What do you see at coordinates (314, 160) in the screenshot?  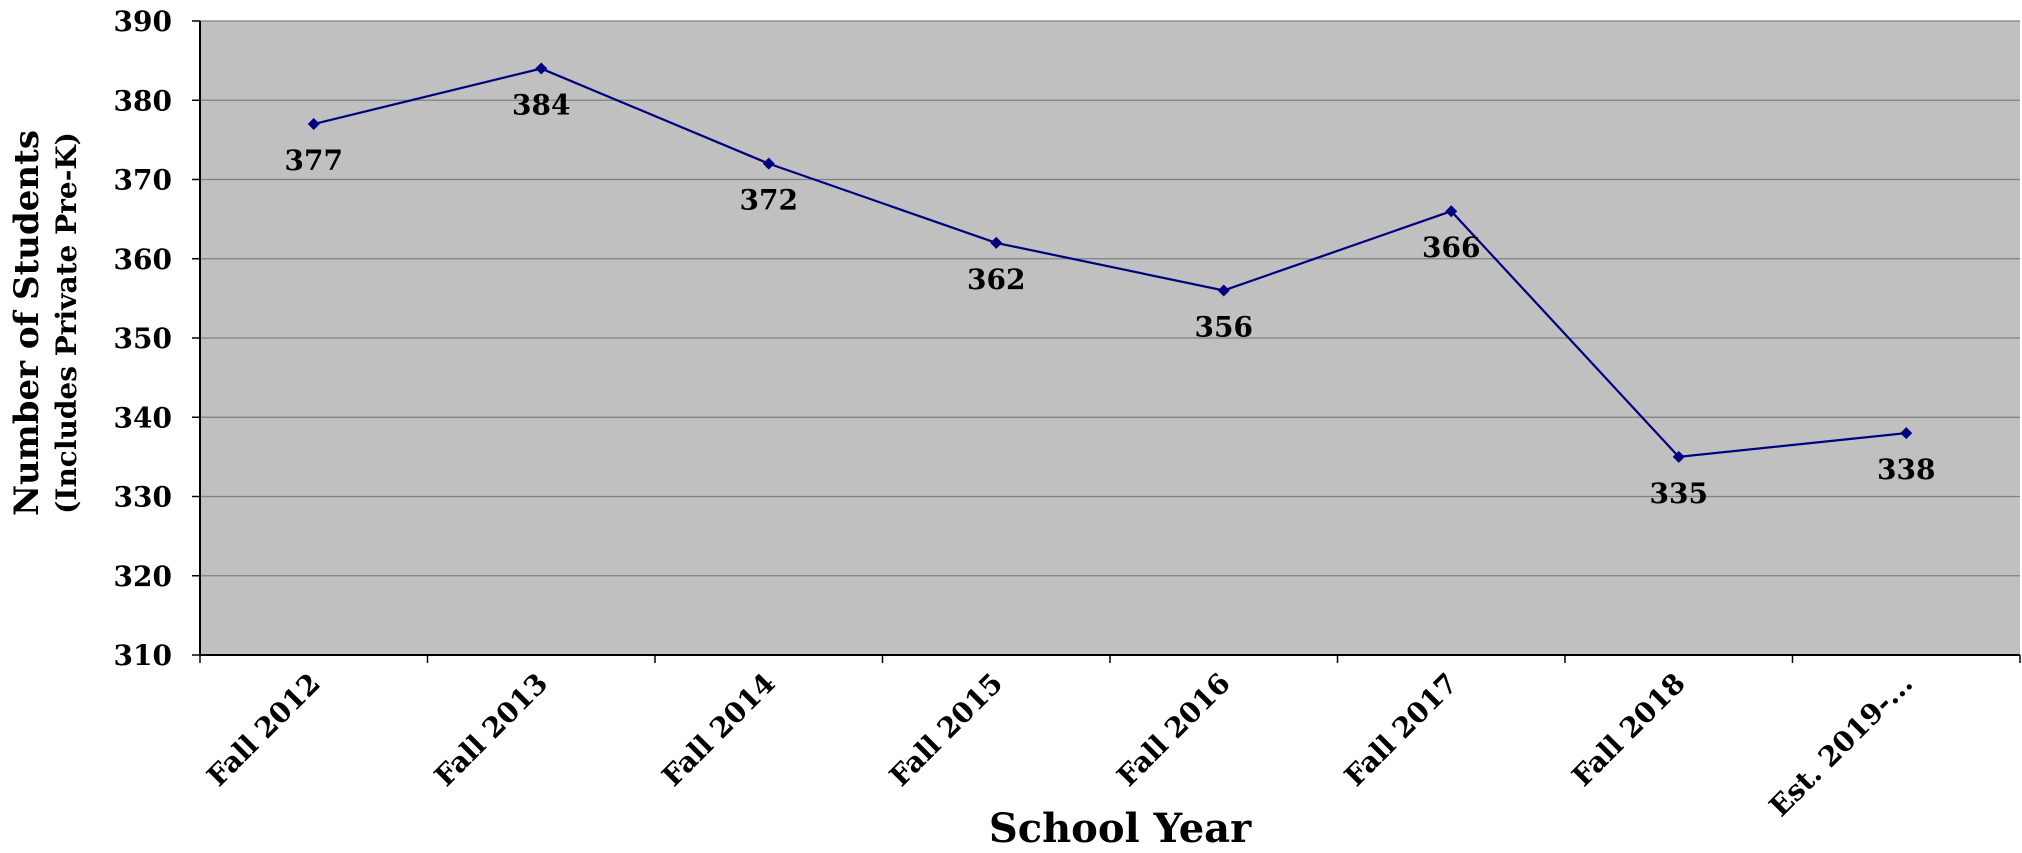 I see `data-label: 377` at bounding box center [314, 160].